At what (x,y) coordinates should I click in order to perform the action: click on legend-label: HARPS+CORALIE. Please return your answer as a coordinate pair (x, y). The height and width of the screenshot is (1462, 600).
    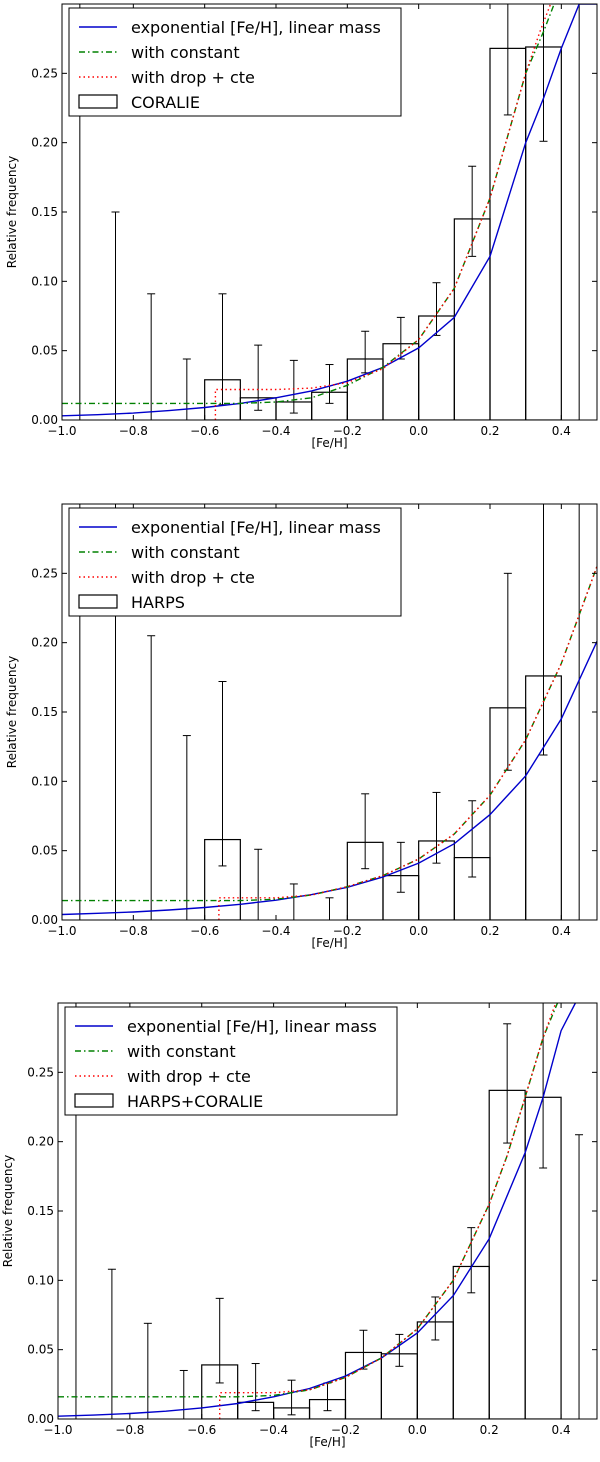
    Looking at the image, I should click on (195, 1101).